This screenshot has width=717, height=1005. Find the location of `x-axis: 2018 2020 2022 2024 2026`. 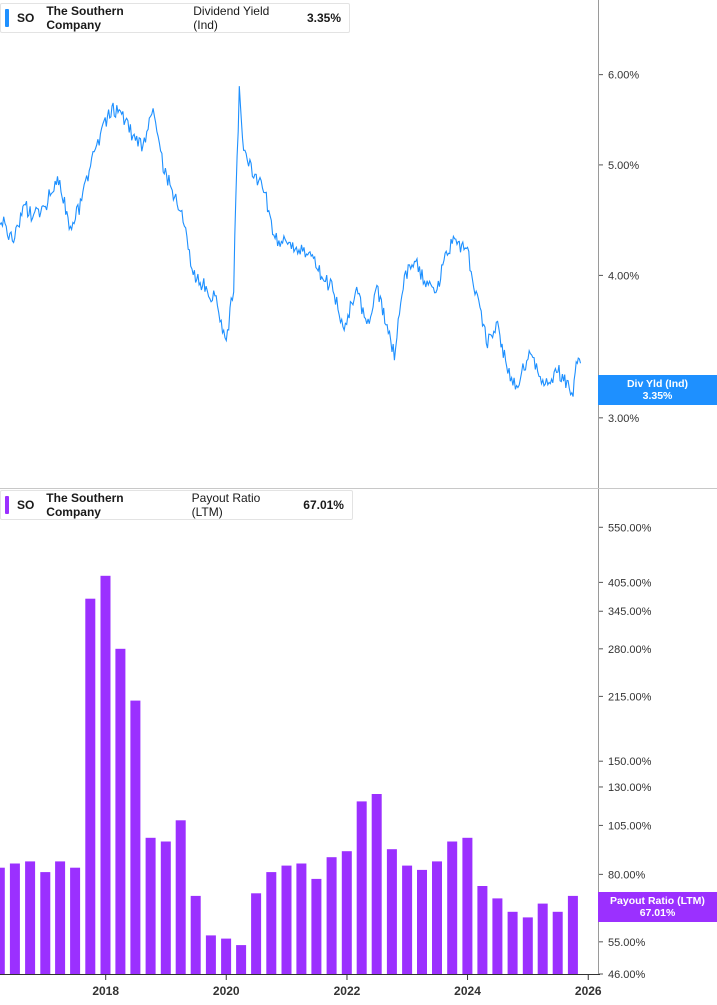

x-axis: 2018 2020 2022 2024 2026 is located at coordinates (347, 986).